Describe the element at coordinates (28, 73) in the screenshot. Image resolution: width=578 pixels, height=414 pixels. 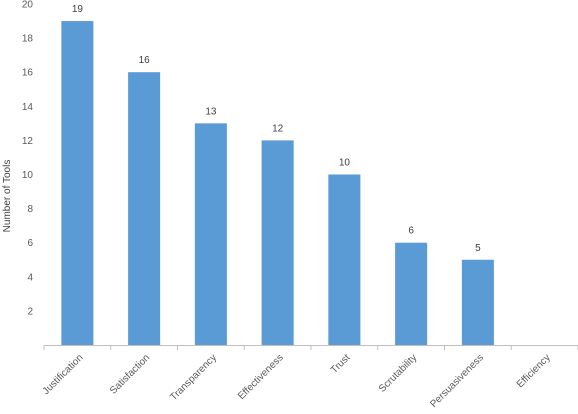
I see `y-tick-label: 16` at that location.